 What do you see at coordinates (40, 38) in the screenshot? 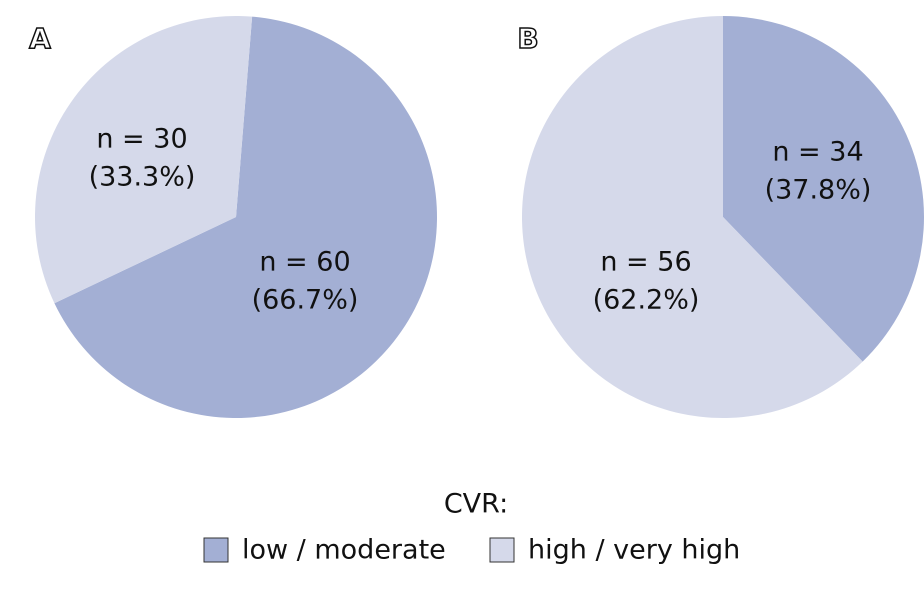
I see `panel-label: A` at bounding box center [40, 38].